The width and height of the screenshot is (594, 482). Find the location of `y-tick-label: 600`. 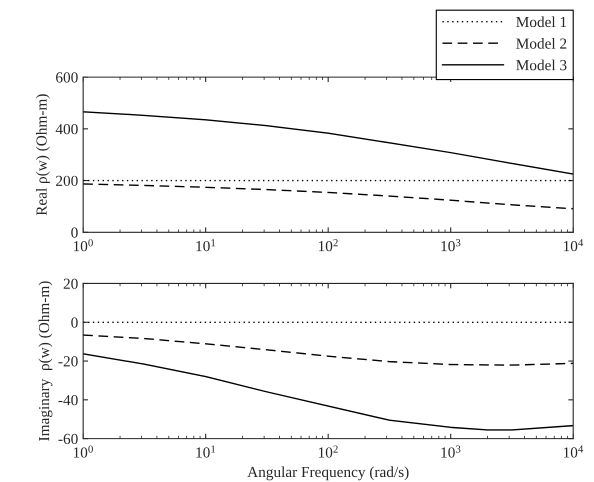

y-tick-label: 600 is located at coordinates (67, 77).